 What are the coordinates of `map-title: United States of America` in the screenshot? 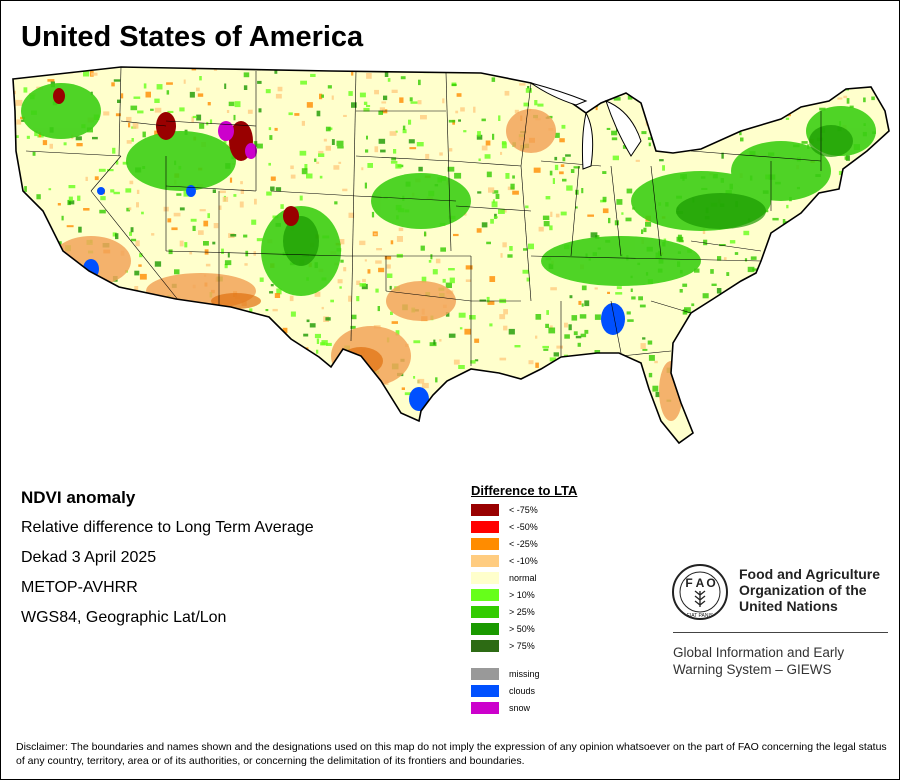 It's located at (192, 37).